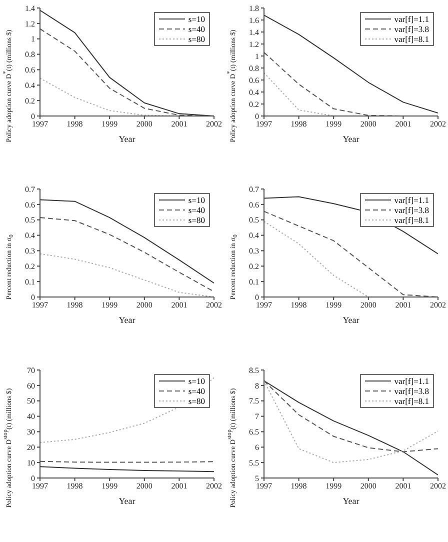 This screenshot has height=542, width=448. What do you see at coordinates (31, 385) in the screenshot?
I see `y-tick-label: 60` at bounding box center [31, 385].